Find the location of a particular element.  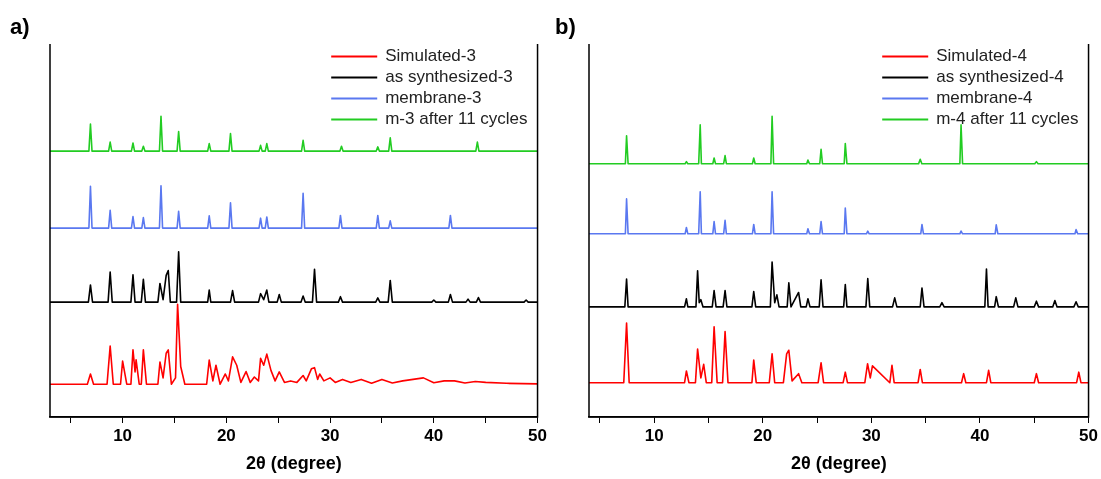

chart-title: b) is located at coordinates (565, 27).